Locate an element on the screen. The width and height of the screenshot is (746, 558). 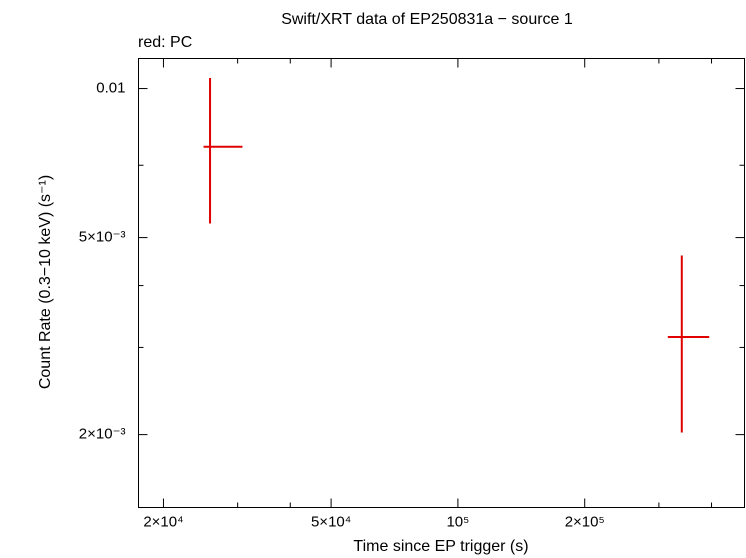
y-axis-label: Count Rate (0.3−10 keV) (s⁻¹) is located at coordinates (45, 282).